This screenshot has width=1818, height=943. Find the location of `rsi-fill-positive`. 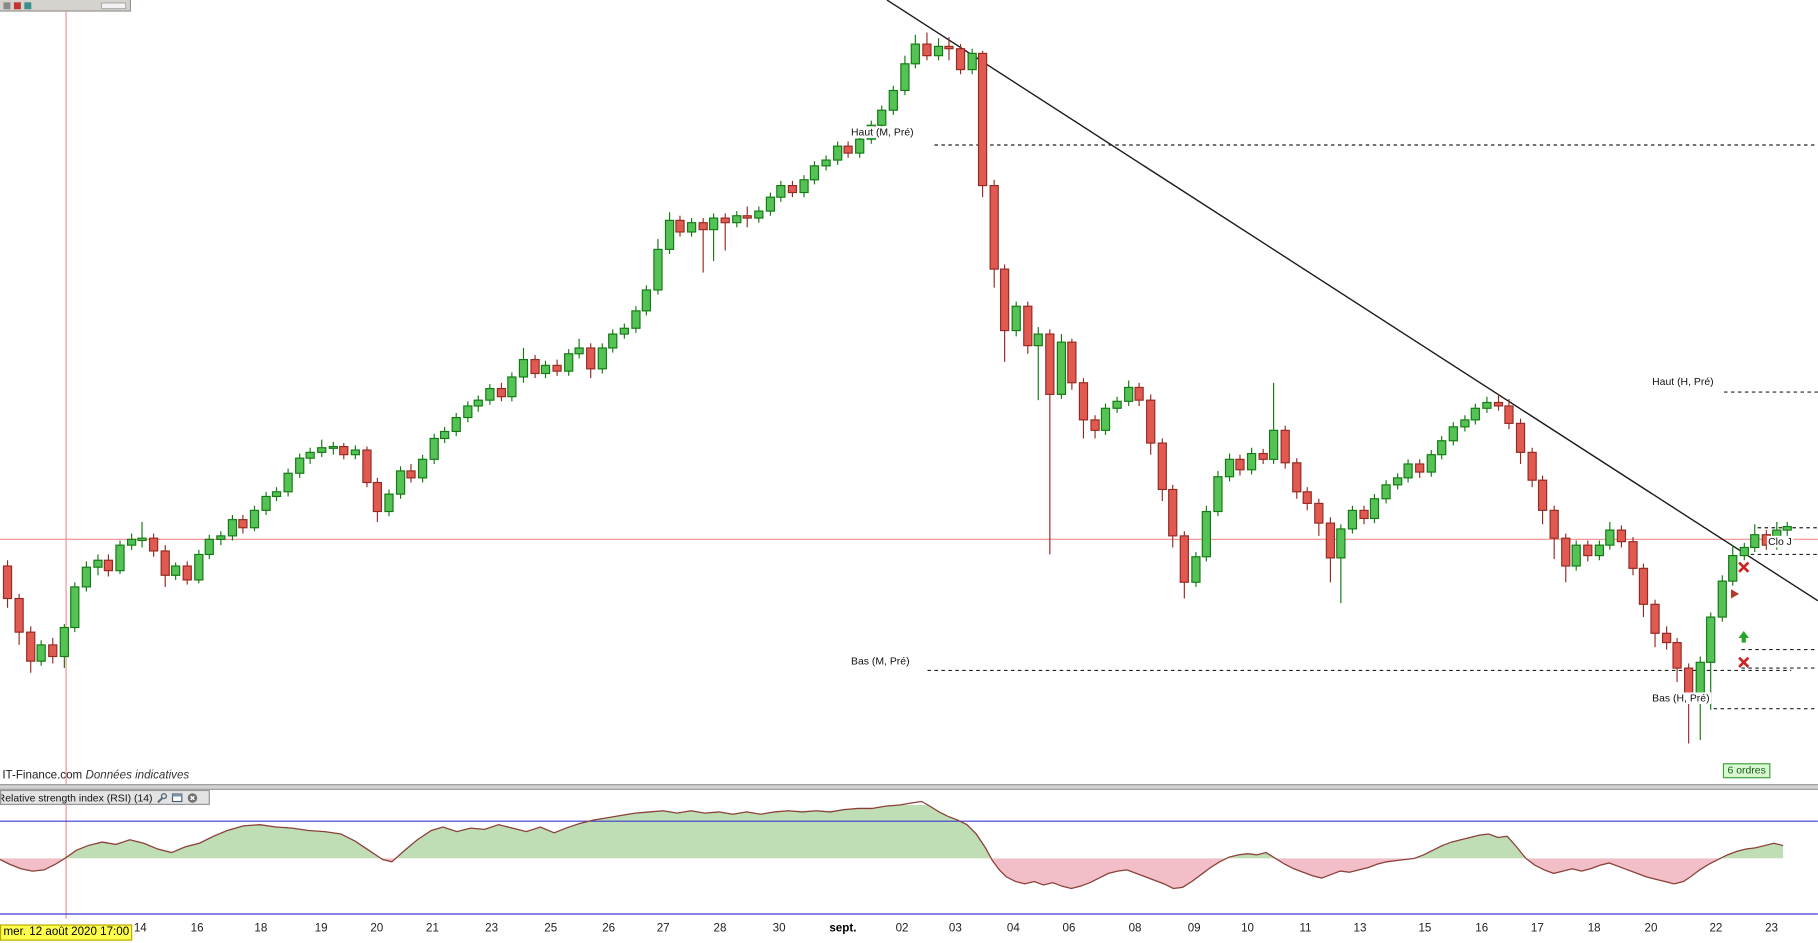

rsi-fill-positive is located at coordinates (892, 831).